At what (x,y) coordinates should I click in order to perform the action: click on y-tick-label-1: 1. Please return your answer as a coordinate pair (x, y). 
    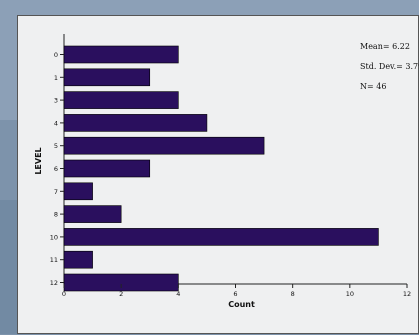
    Looking at the image, I should click on (56, 78).